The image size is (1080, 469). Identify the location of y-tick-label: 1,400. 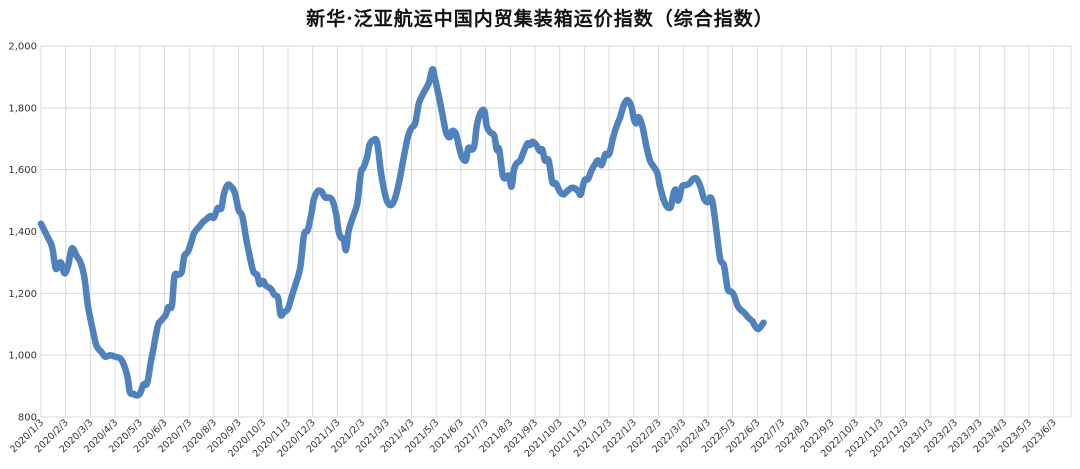
(22, 232).